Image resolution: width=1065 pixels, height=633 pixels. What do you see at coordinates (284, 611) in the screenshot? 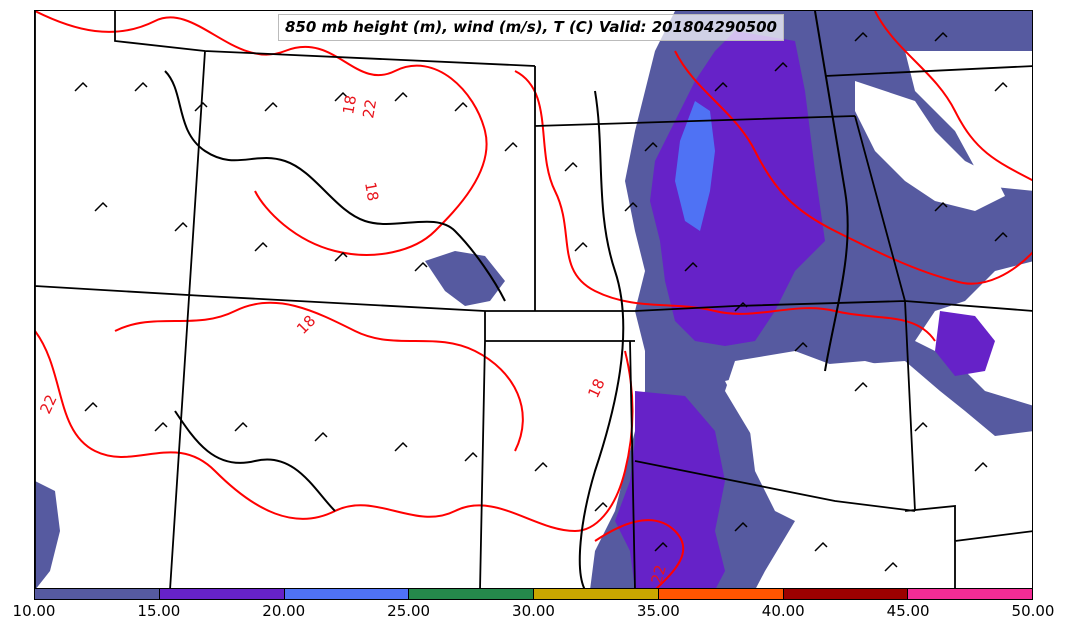
I see `colorbar-tick-label: 20.00` at bounding box center [284, 611].